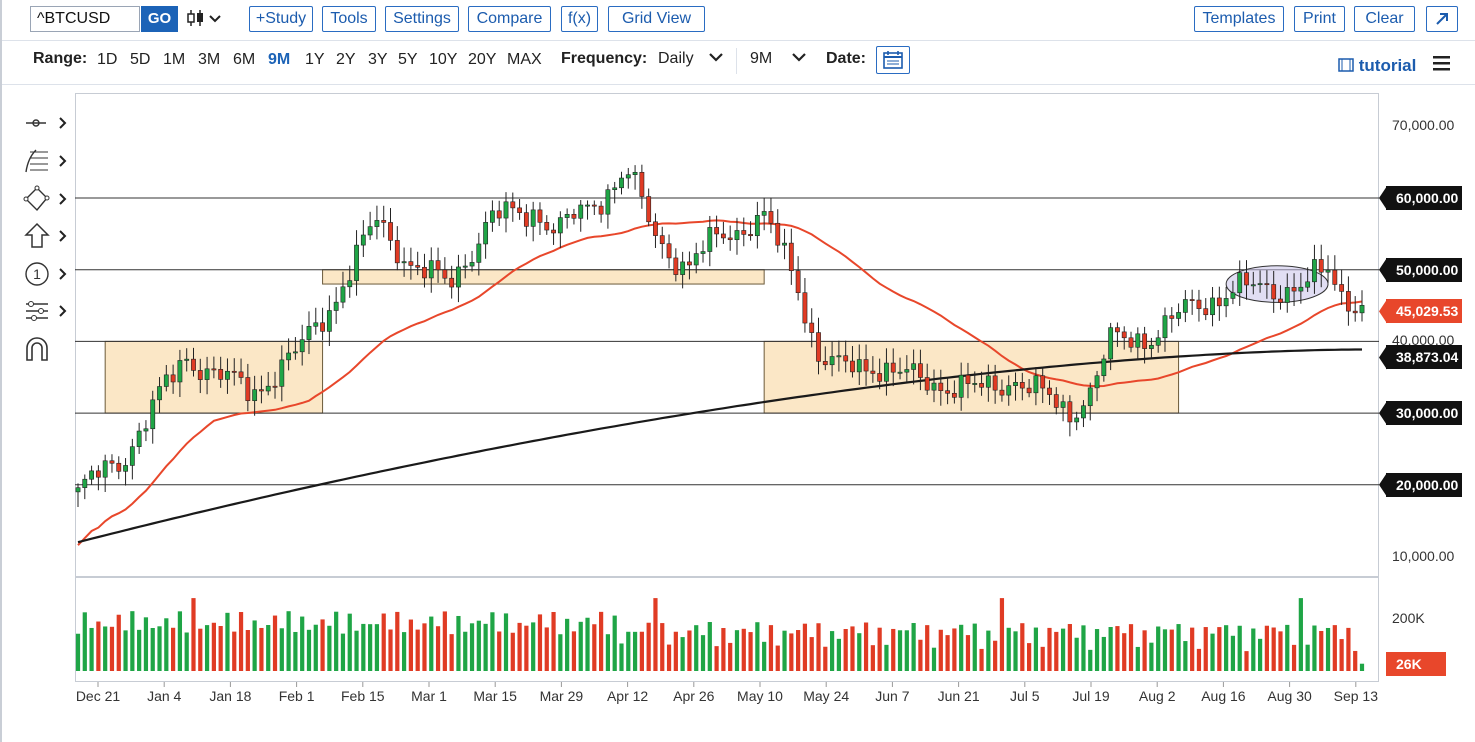  What do you see at coordinates (1383, 357) in the screenshot?
I see `price-tag-pointer` at bounding box center [1383, 357].